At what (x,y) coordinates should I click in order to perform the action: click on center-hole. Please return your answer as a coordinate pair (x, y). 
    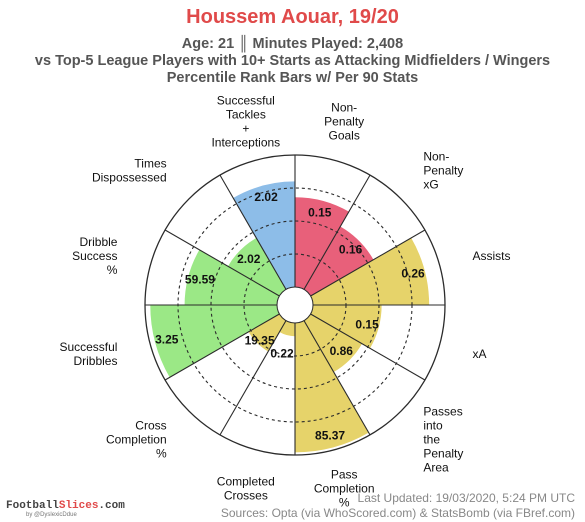
    Looking at the image, I should click on (295, 305).